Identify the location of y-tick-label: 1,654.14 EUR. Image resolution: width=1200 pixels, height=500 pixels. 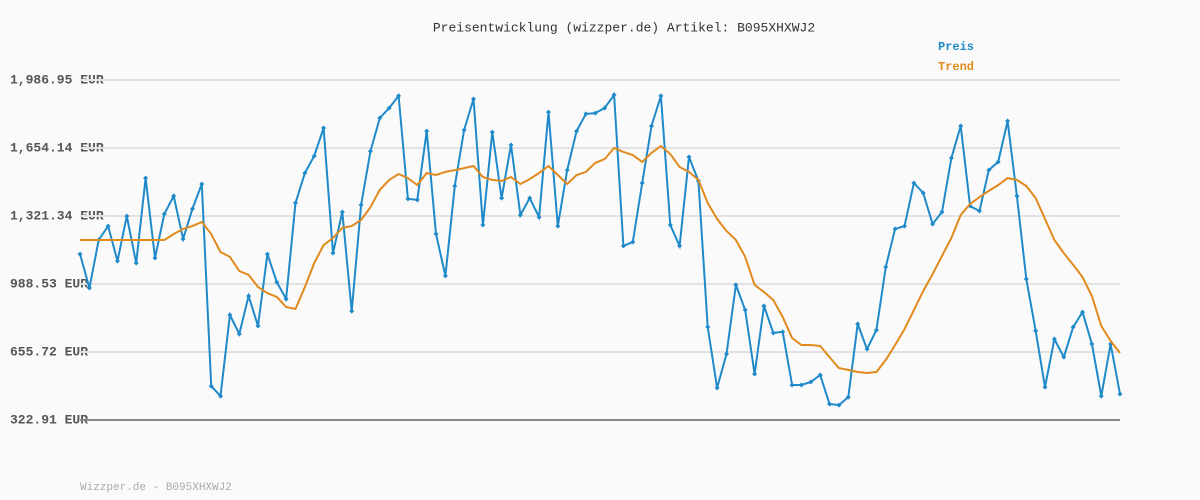
(57, 147).